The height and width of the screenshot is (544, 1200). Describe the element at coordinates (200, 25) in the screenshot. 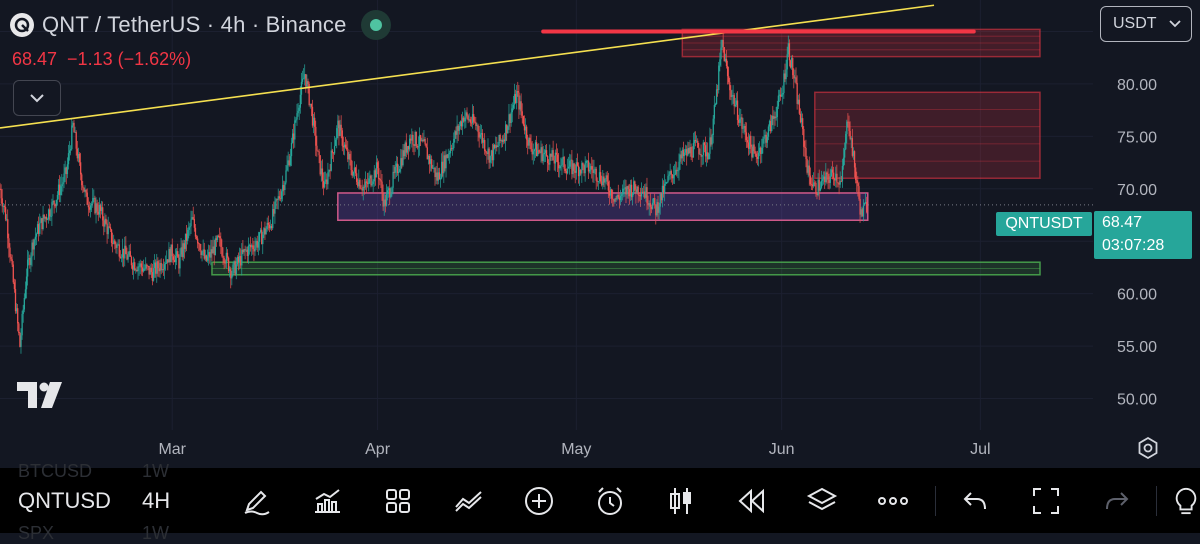

I see `symbol-header: QNT / TetherUS · 4h · Binance` at that location.